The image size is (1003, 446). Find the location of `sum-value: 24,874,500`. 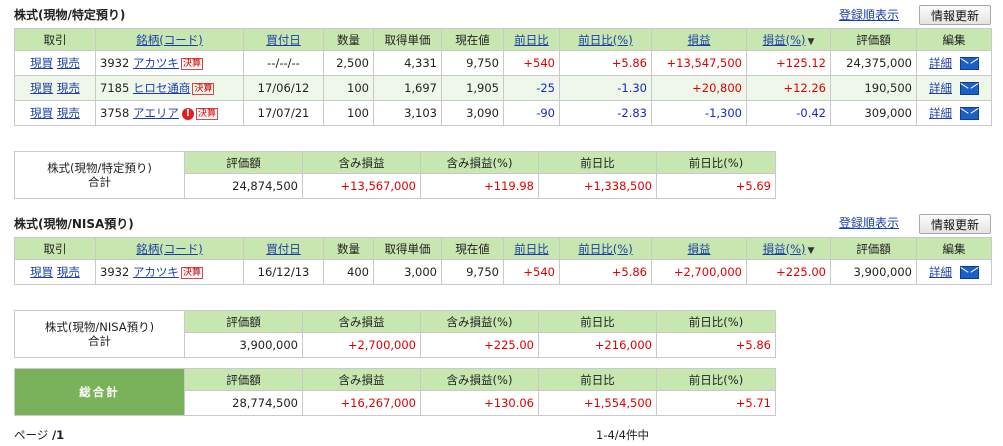

sum-value: 24,874,500 is located at coordinates (243, 186).